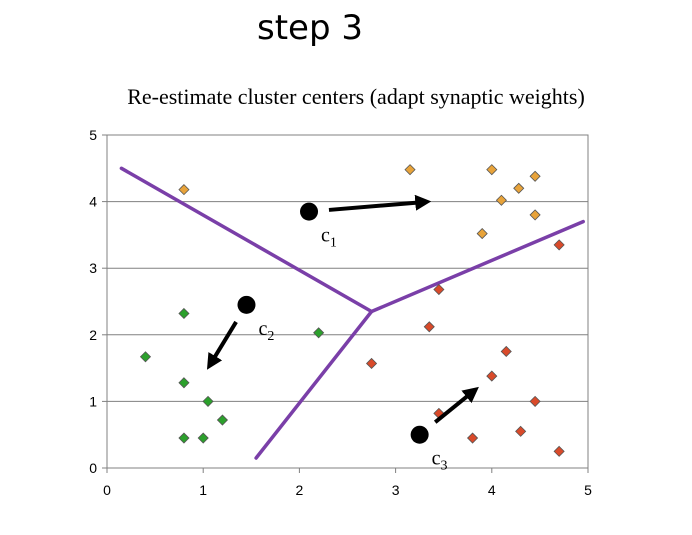  What do you see at coordinates (93, 268) in the screenshot?
I see `y-tick-label: 3` at bounding box center [93, 268].